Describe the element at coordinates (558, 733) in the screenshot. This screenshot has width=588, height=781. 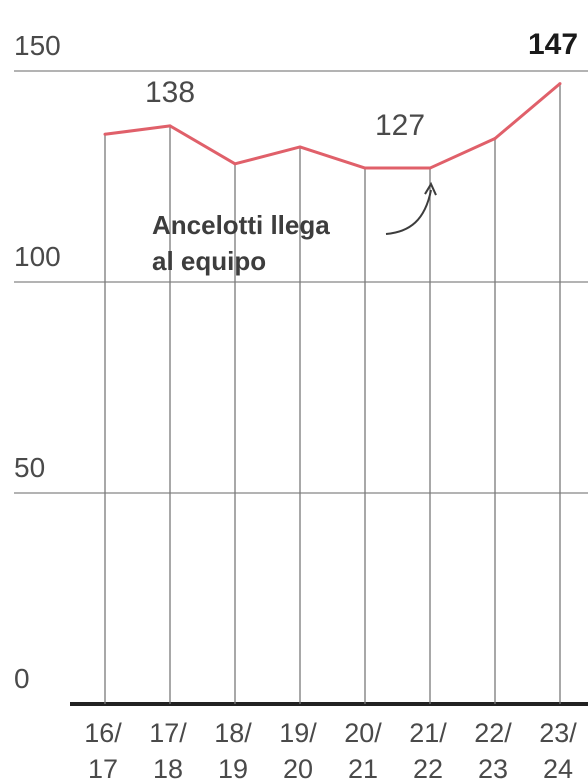
I see `x-tick-label: 23/` at that location.